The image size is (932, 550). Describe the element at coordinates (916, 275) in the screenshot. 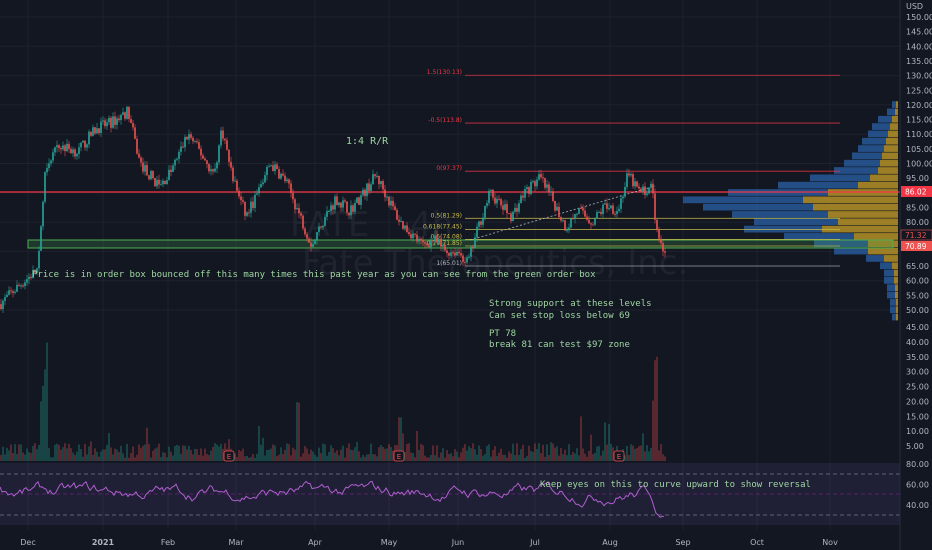

I see `price-axis` at that location.